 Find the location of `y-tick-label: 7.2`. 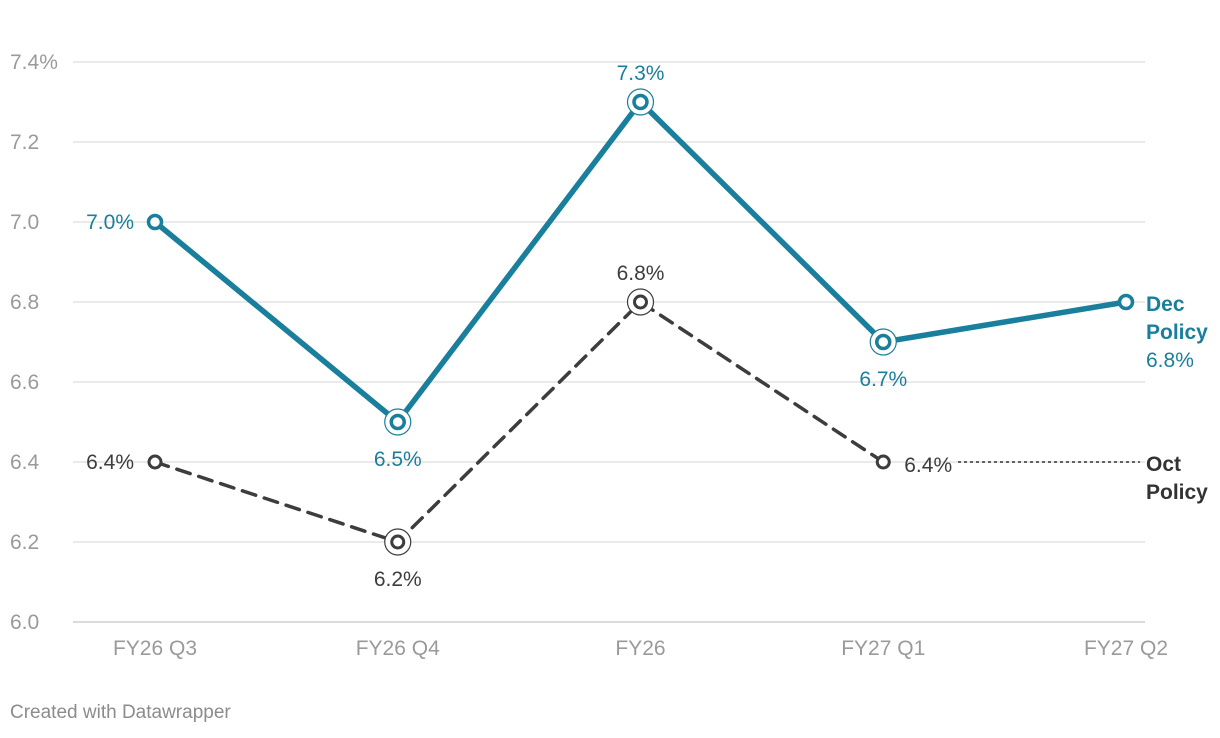

y-tick-label: 7.2 is located at coordinates (24, 142).